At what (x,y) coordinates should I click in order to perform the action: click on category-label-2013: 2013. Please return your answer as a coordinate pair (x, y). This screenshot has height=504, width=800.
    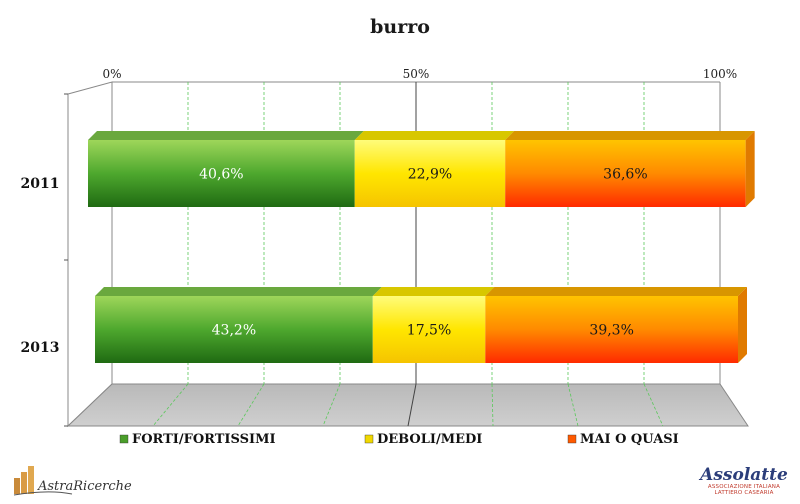
    Looking at the image, I should click on (40, 348).